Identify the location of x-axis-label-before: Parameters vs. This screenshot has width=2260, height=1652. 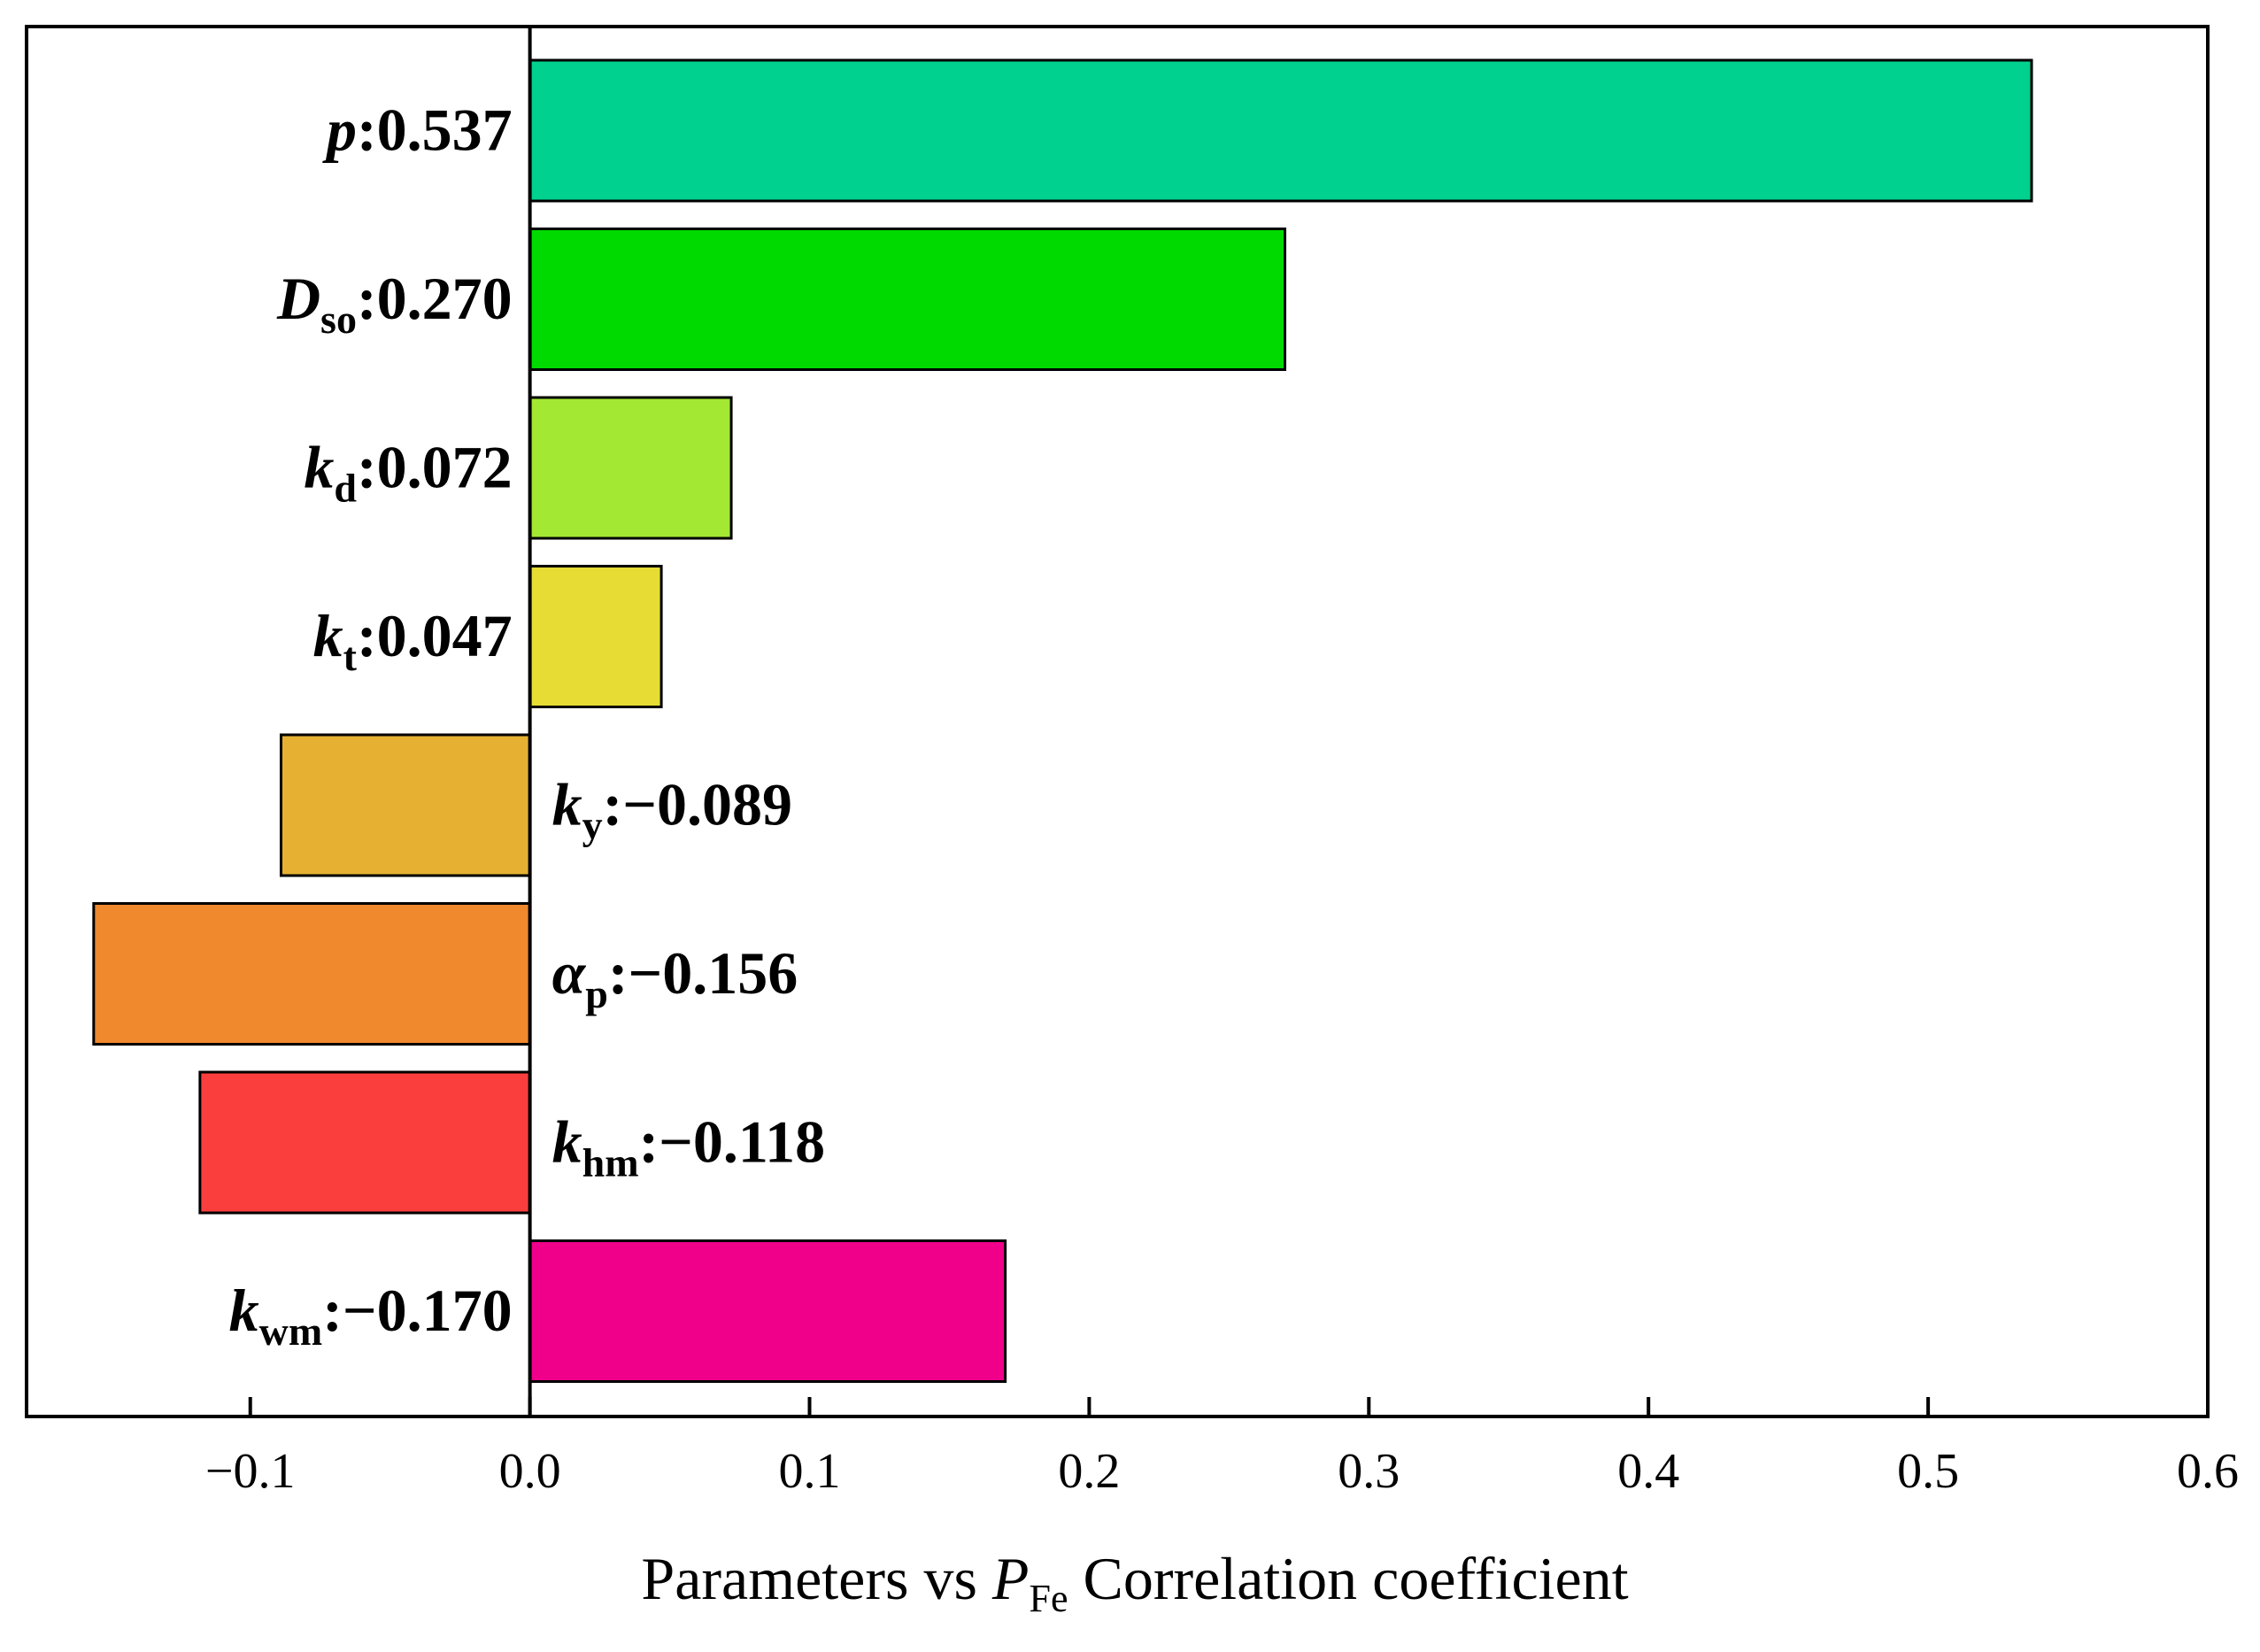
(816, 1578).